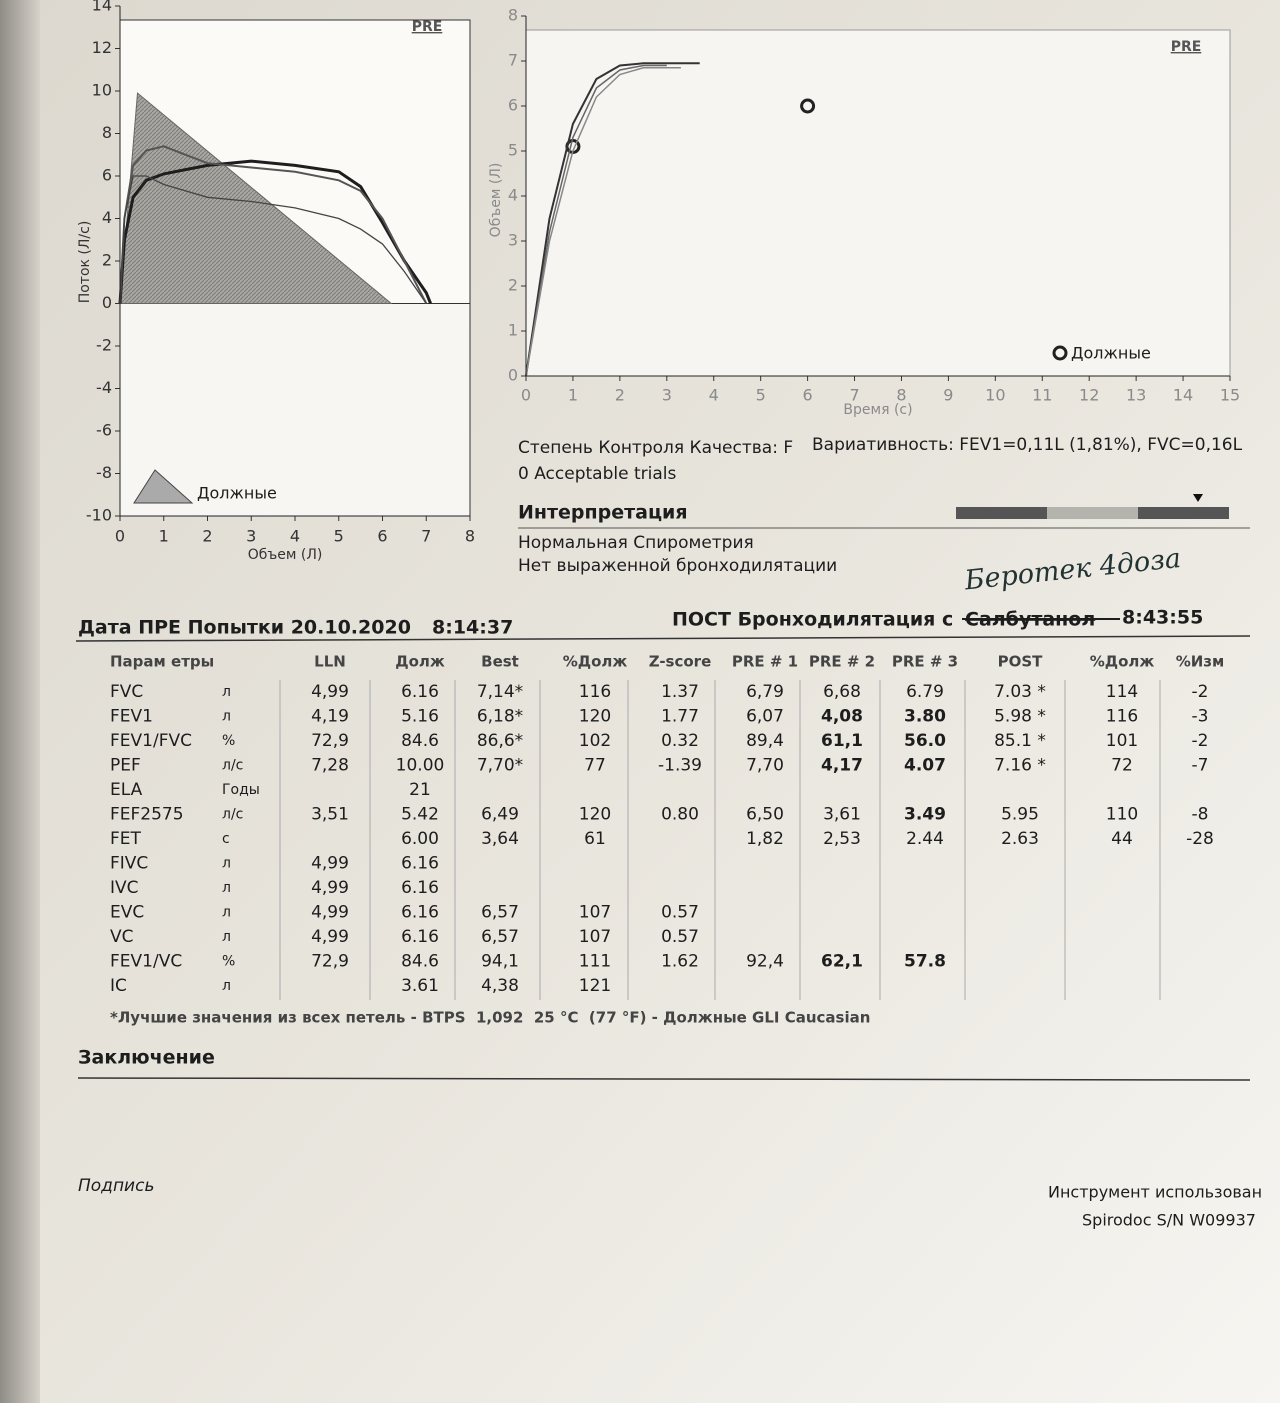 The height and width of the screenshot is (1403, 1280). What do you see at coordinates (1198, 498) in the screenshot?
I see `scale-arrow` at bounding box center [1198, 498].